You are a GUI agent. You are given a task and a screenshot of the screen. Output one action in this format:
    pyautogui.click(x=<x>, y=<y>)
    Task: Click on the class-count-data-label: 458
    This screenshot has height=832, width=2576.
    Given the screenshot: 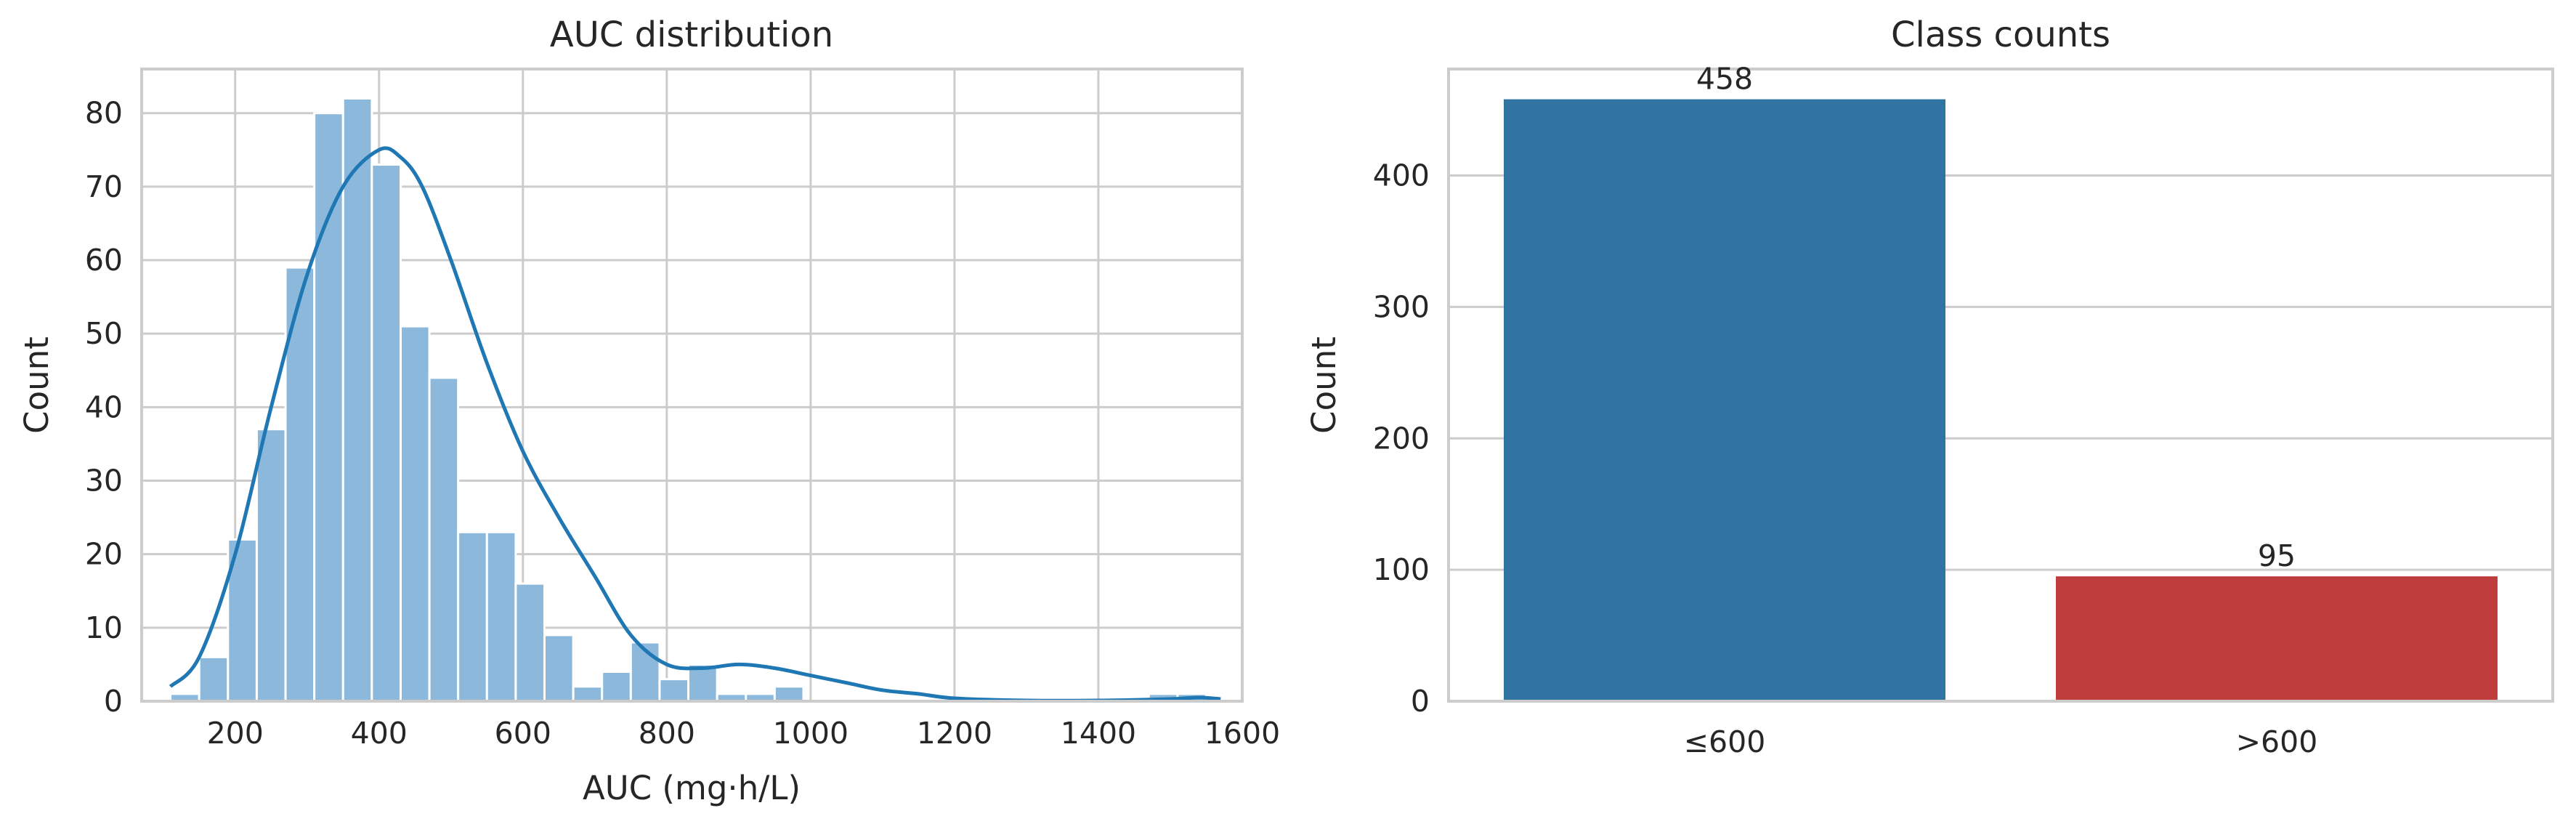 What is the action you would take?
    pyautogui.click(x=1724, y=80)
    